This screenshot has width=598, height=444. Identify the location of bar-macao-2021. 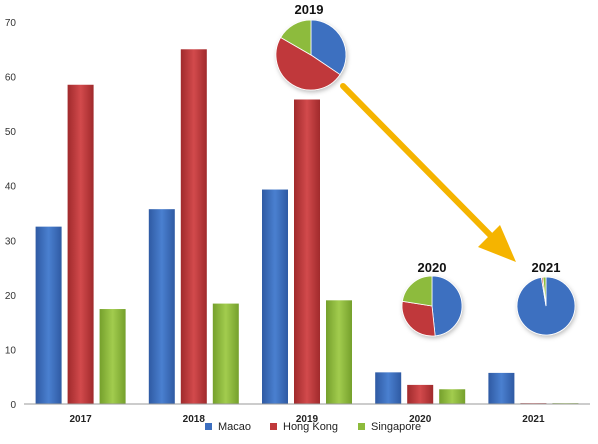
(501, 388).